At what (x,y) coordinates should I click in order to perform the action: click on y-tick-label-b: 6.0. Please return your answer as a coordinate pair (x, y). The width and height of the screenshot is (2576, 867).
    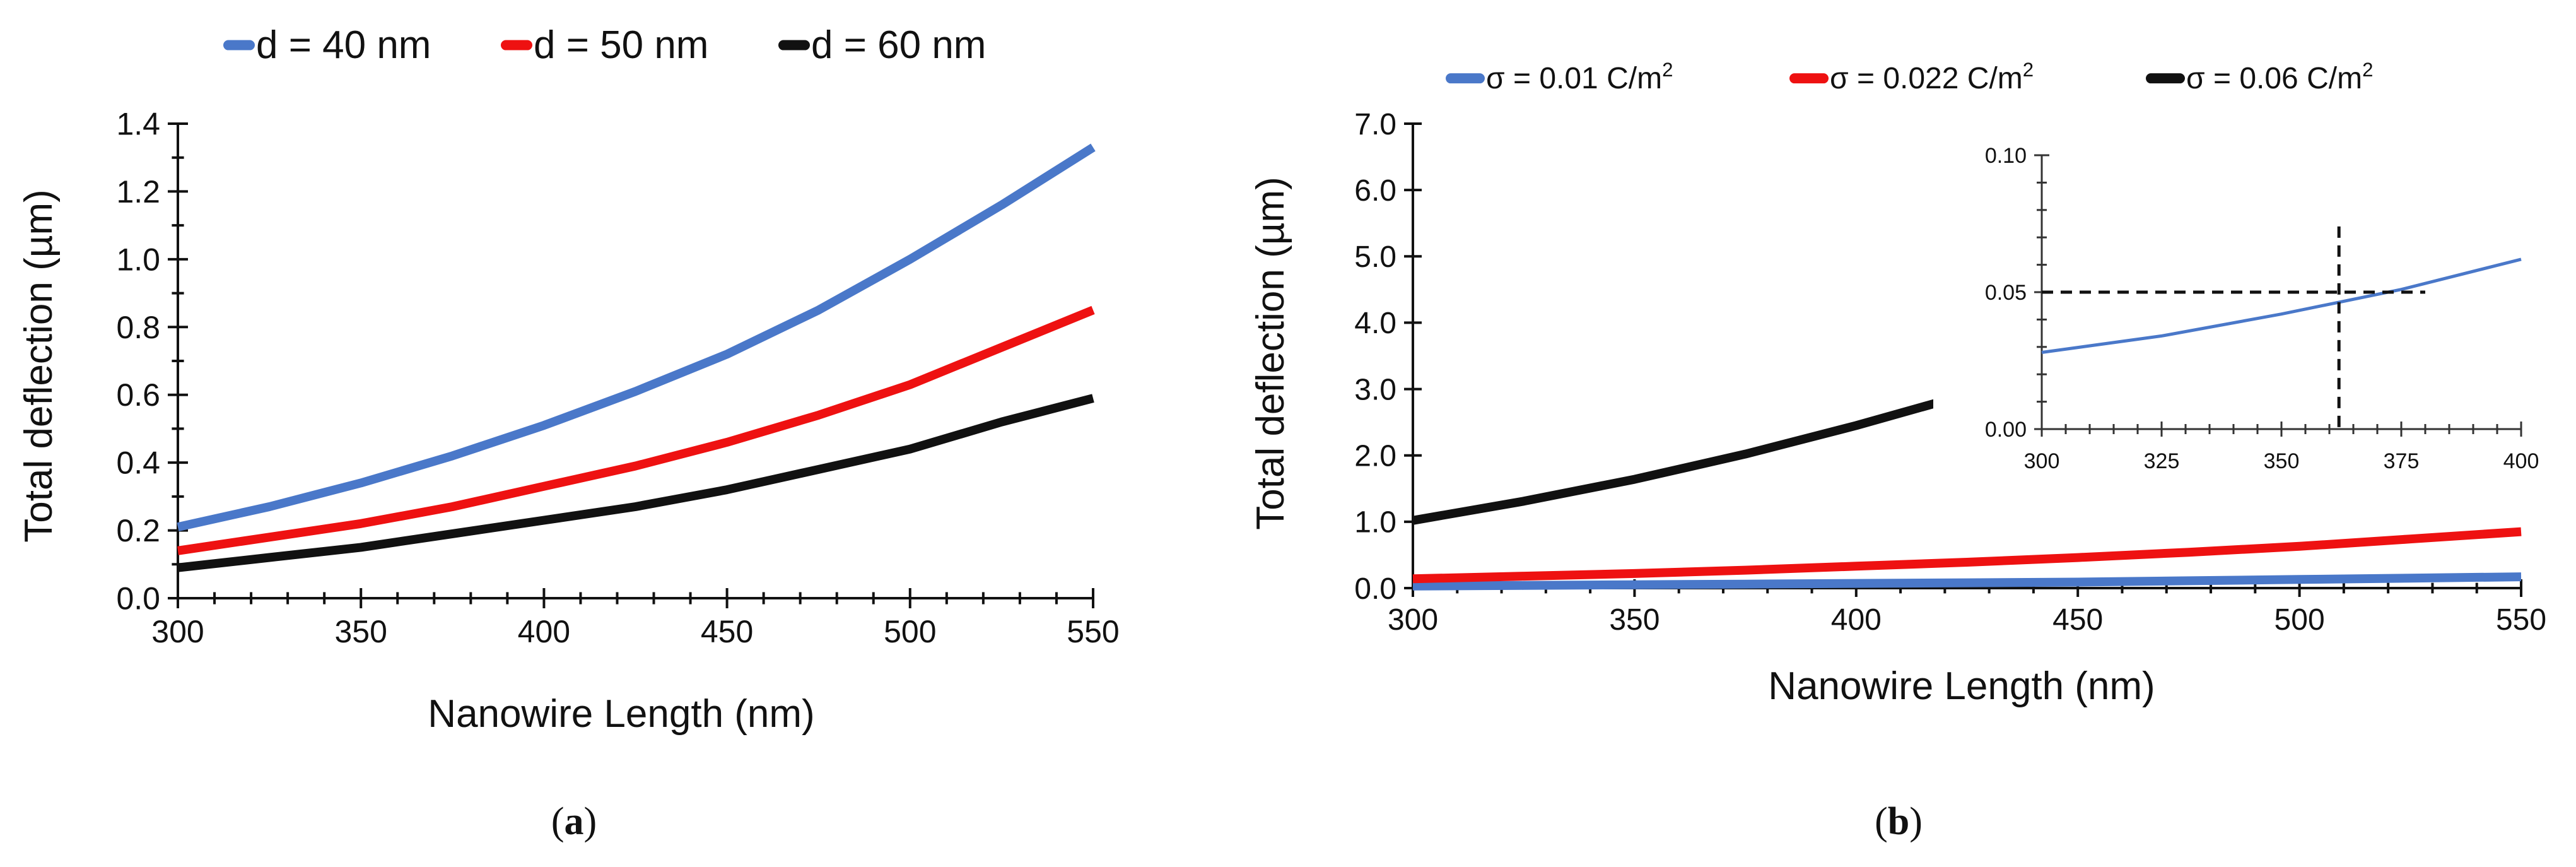
    Looking at the image, I should click on (1375, 191).